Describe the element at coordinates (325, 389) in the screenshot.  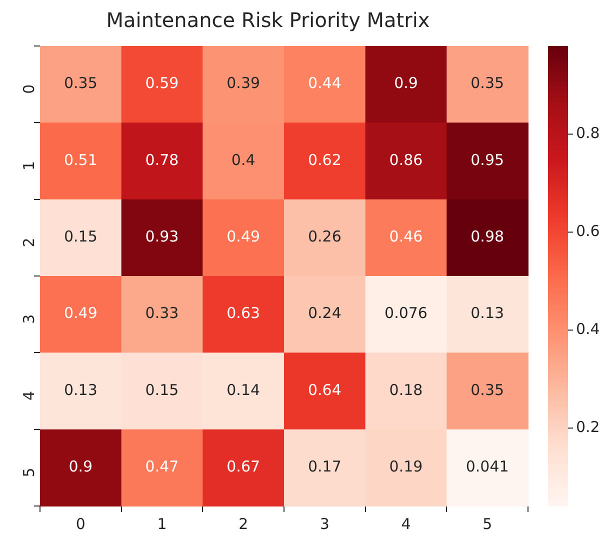
I see `data-label: 0.64` at that location.